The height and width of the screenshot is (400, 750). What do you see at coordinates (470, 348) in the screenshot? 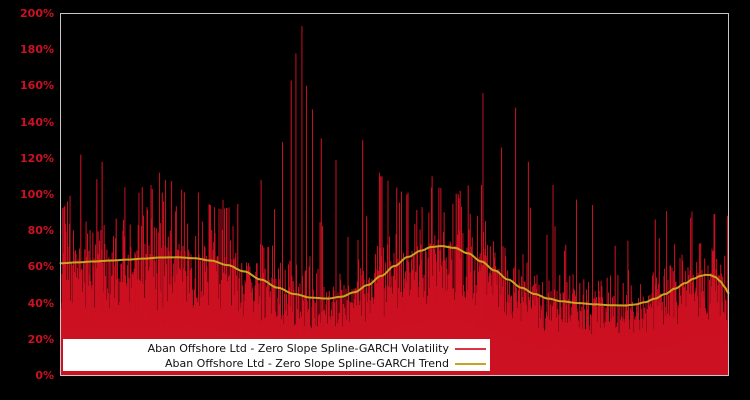
I see `legend-swatch-volatility` at bounding box center [470, 348].